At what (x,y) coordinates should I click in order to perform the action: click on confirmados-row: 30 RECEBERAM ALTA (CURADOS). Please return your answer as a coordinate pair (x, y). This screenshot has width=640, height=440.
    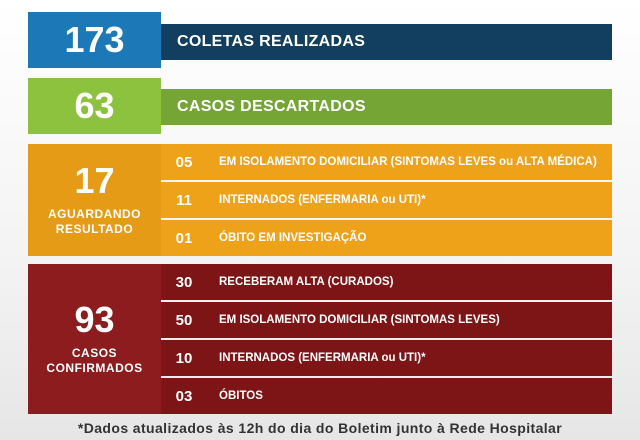
    Looking at the image, I should click on (386, 282).